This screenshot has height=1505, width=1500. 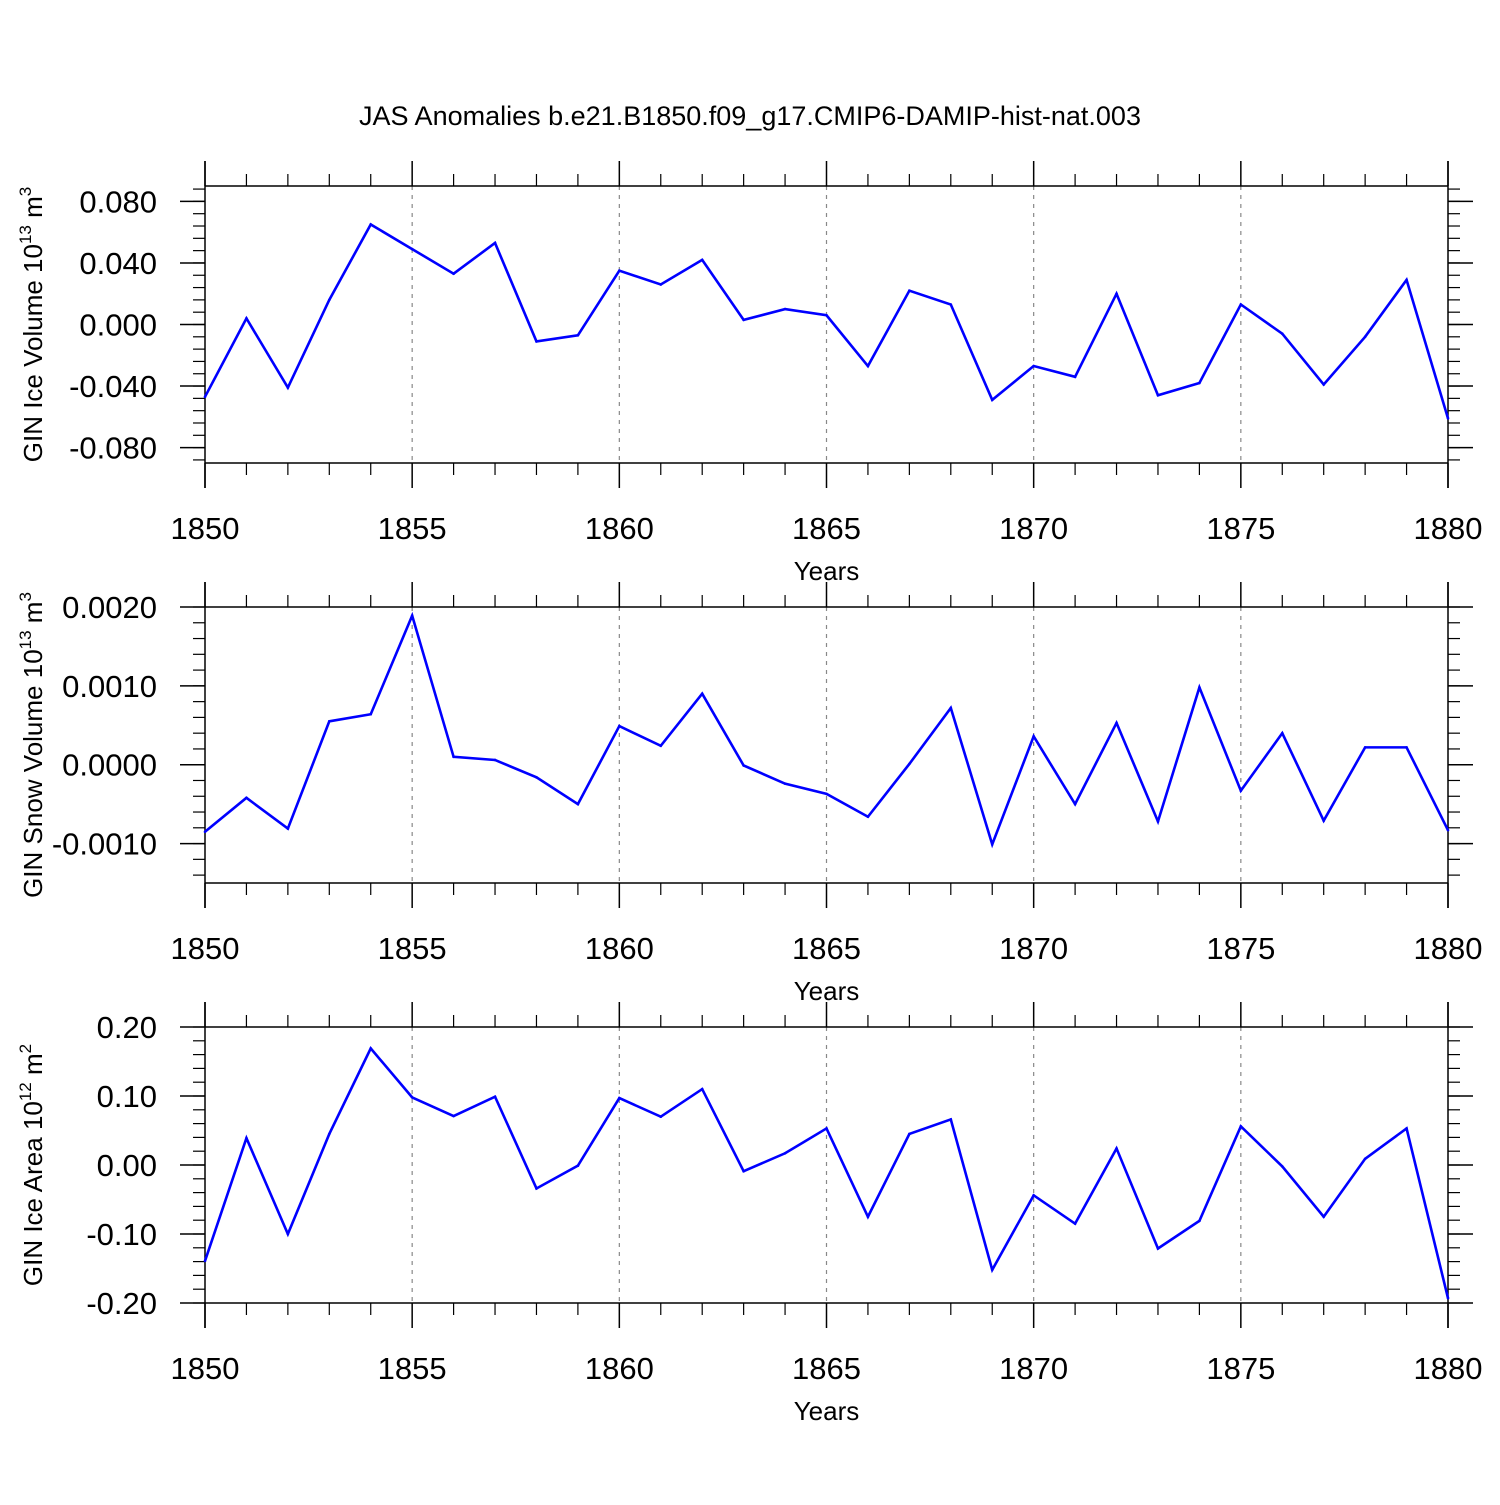 I want to click on y-axis-title-text: GIN Ice Area 10, so click(x=33, y=1193).